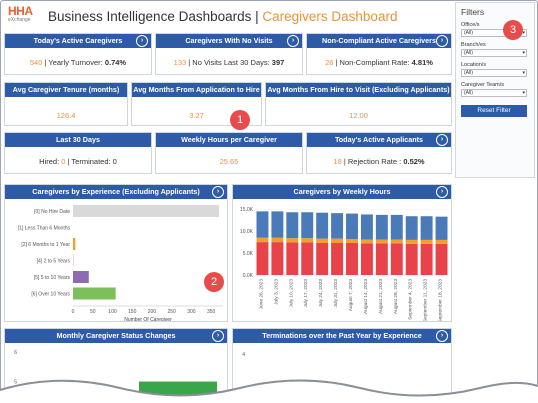  I want to click on x-tick-label: July 17, 2023, so click(306, 293).